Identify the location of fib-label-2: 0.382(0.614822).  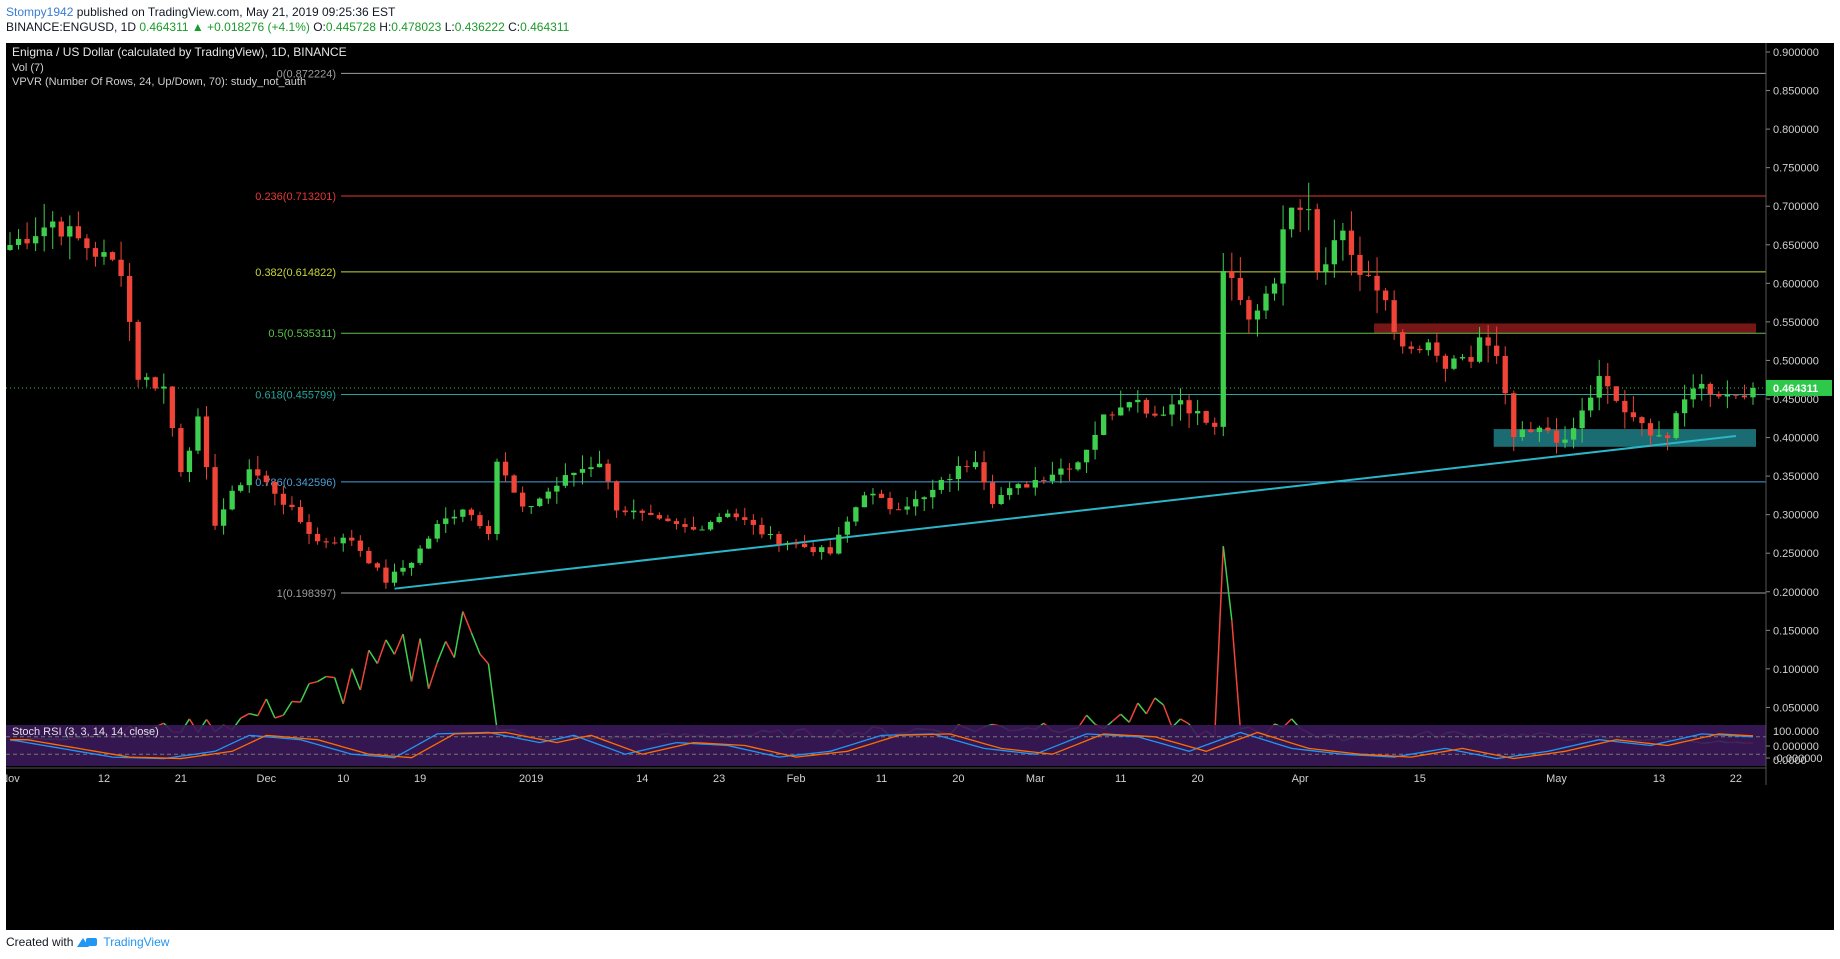
(295, 273).